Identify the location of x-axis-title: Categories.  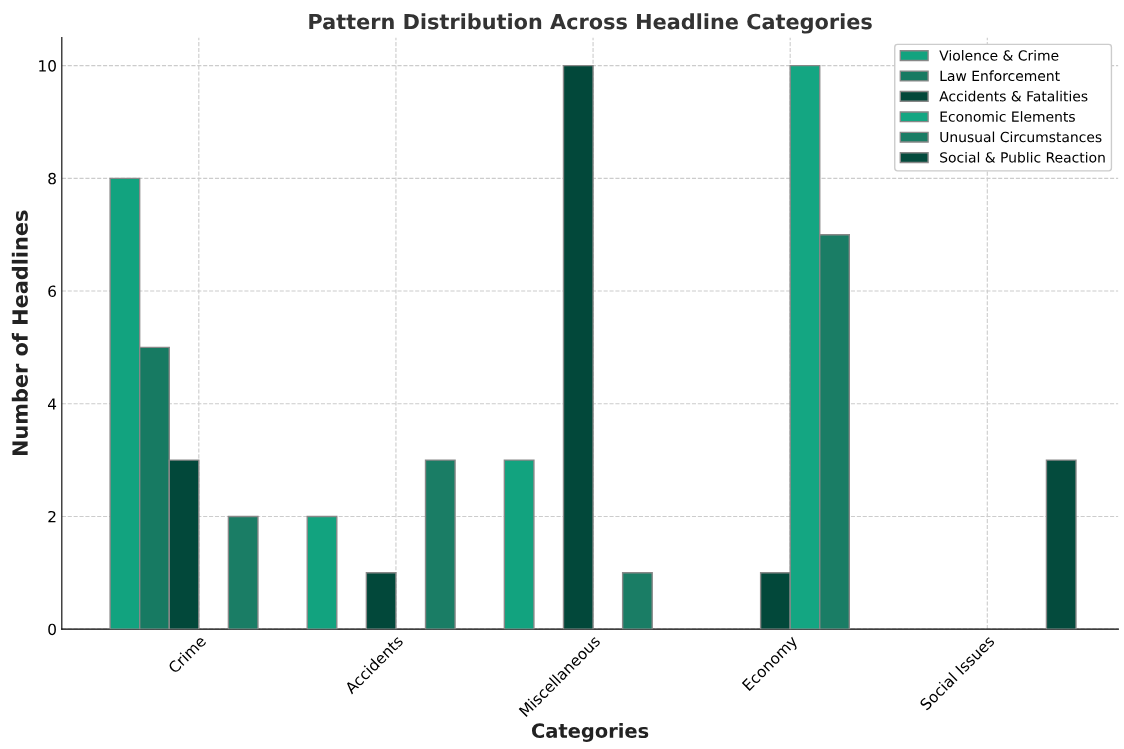
(590, 732).